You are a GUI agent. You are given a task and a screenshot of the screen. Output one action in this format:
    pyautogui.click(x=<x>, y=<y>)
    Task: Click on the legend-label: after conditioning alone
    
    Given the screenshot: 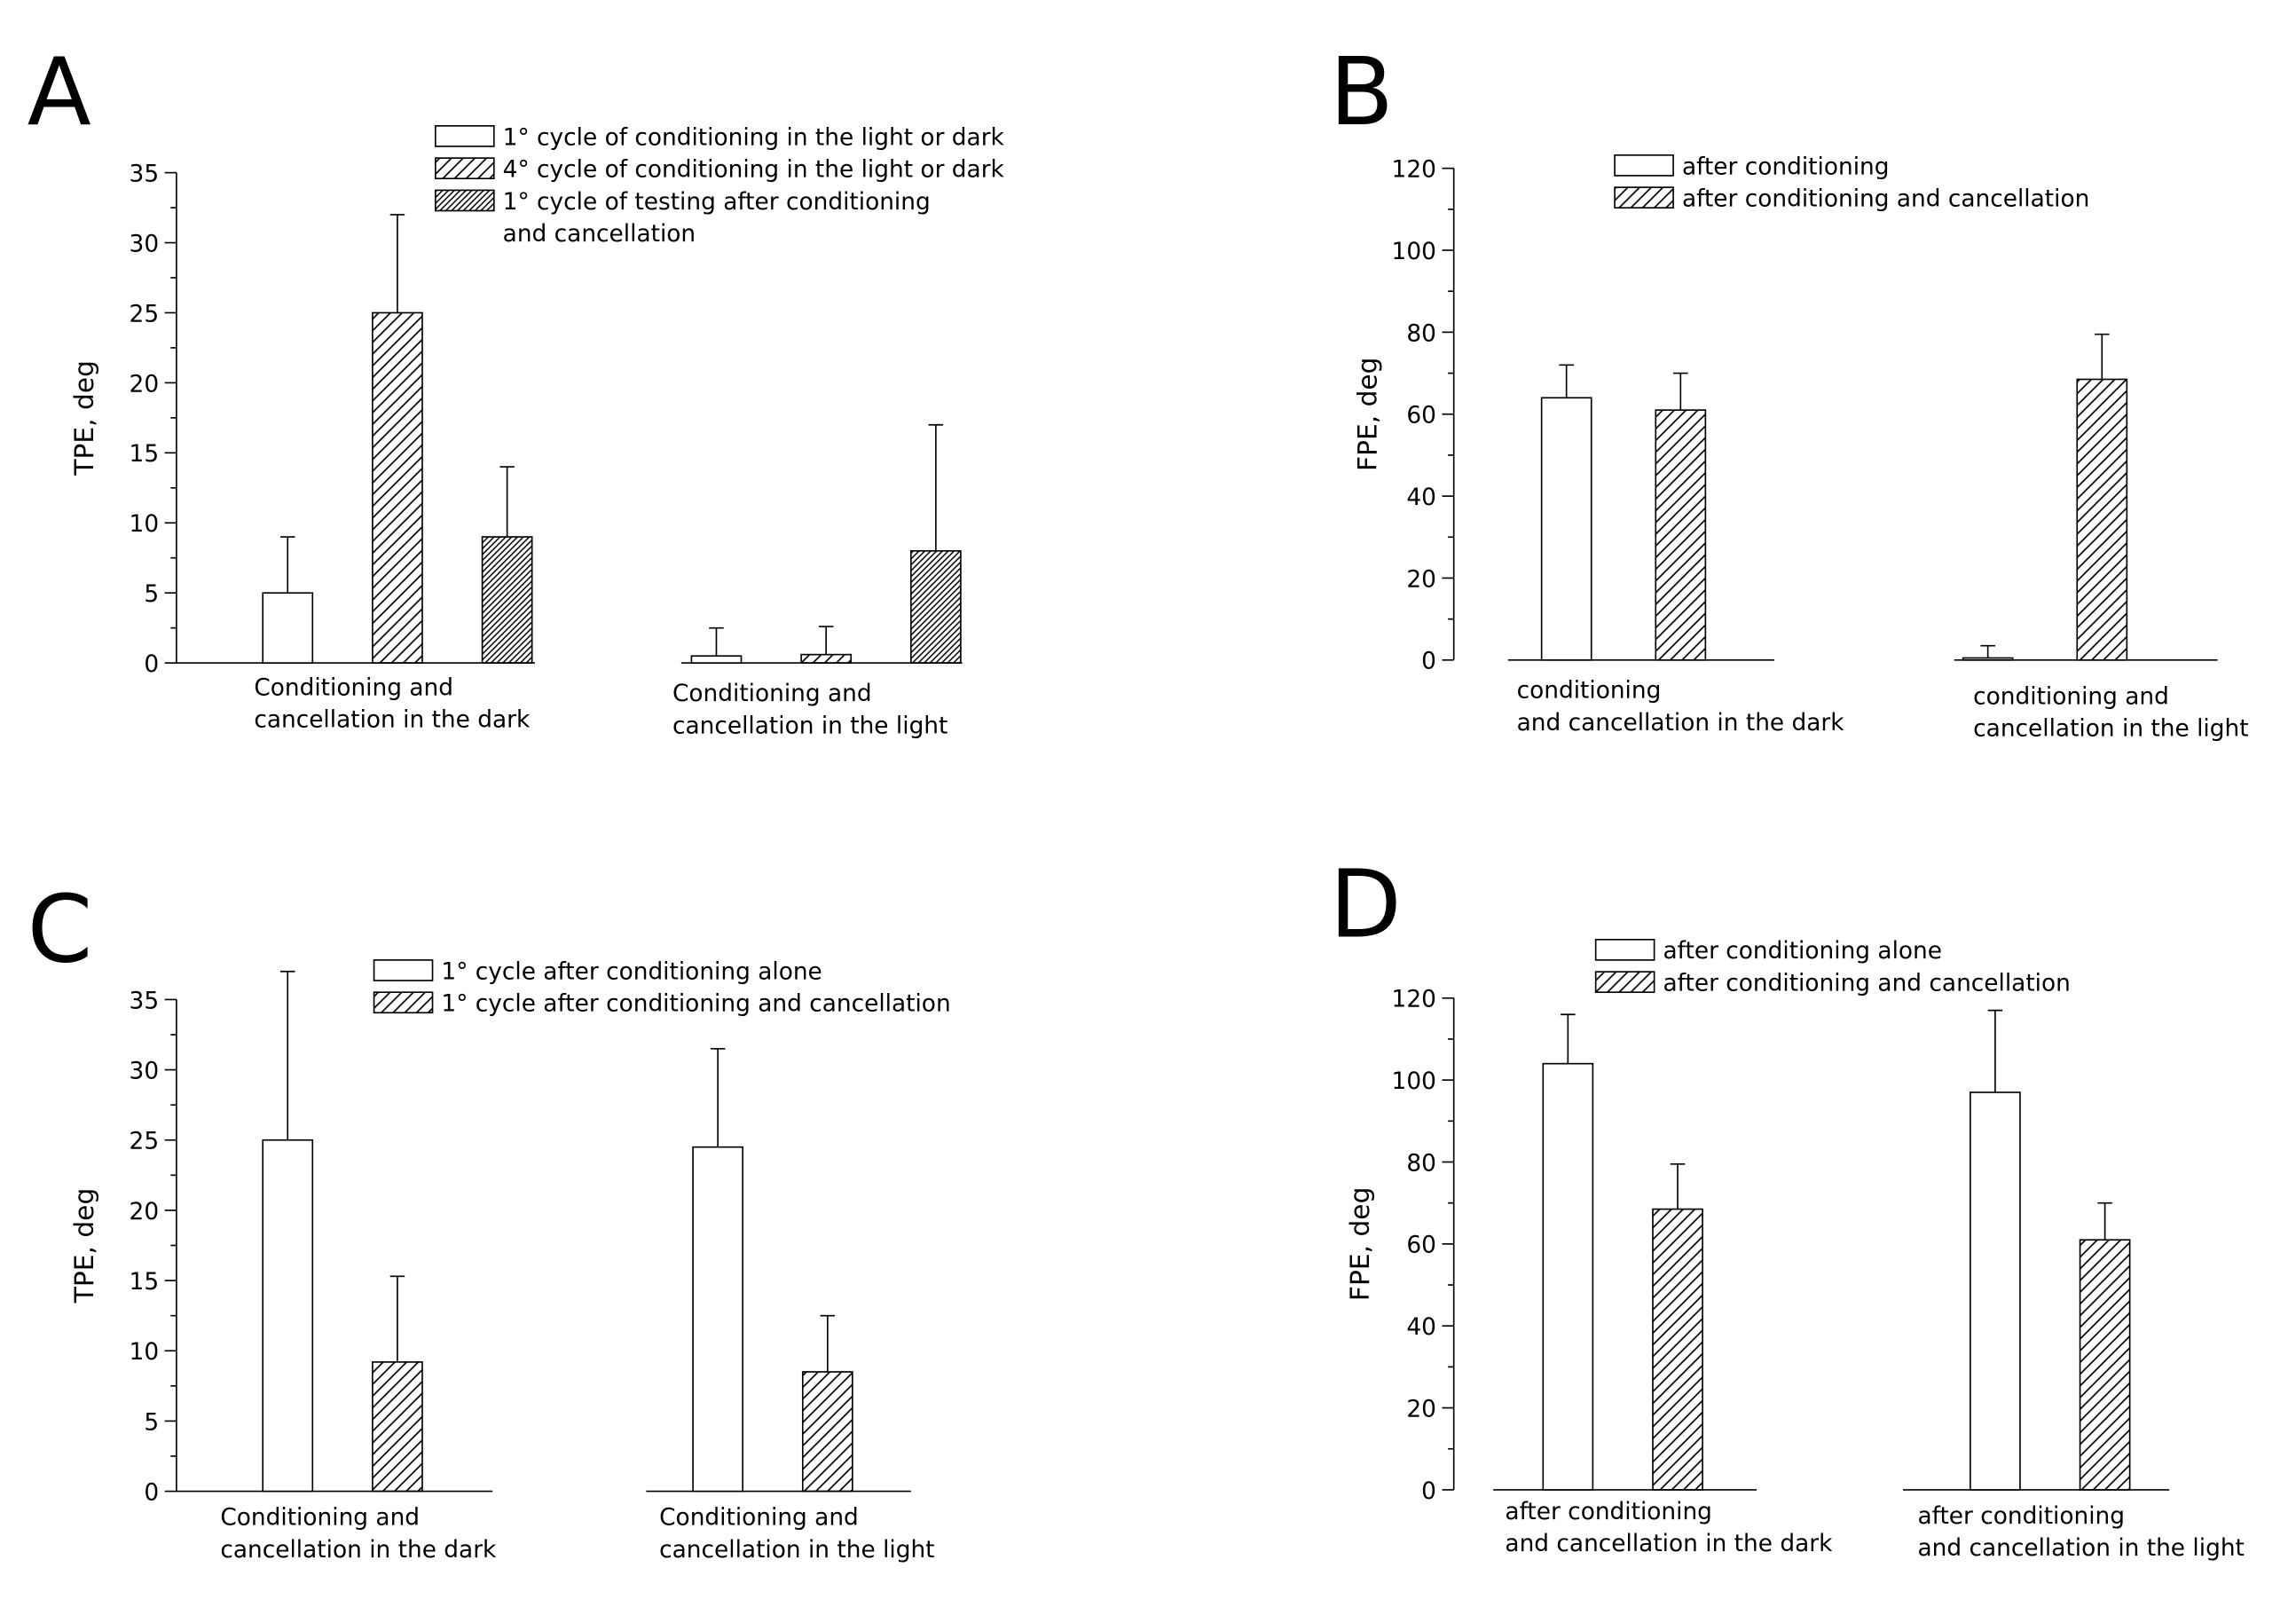 What is the action you would take?
    pyautogui.click(x=1802, y=951)
    